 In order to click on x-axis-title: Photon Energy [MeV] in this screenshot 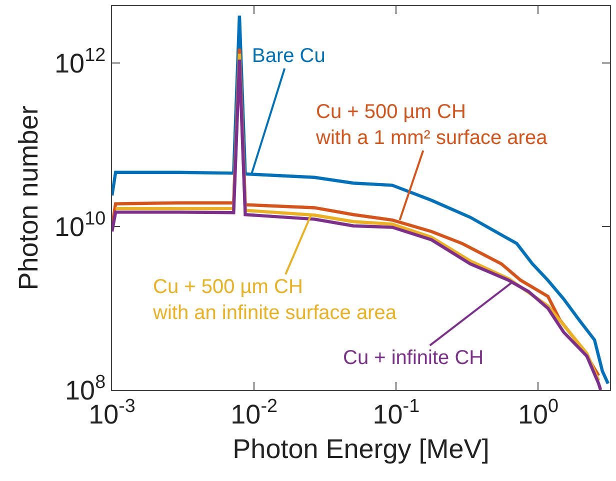, I will do `click(361, 449)`.